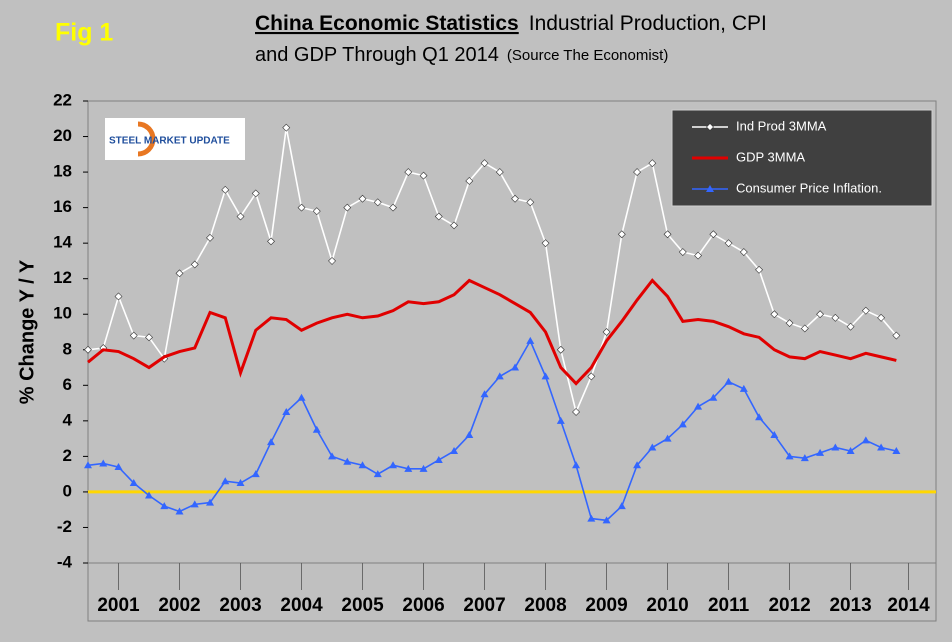  Describe the element at coordinates (545, 605) in the screenshot. I see `x-tick-label: 2008` at that location.